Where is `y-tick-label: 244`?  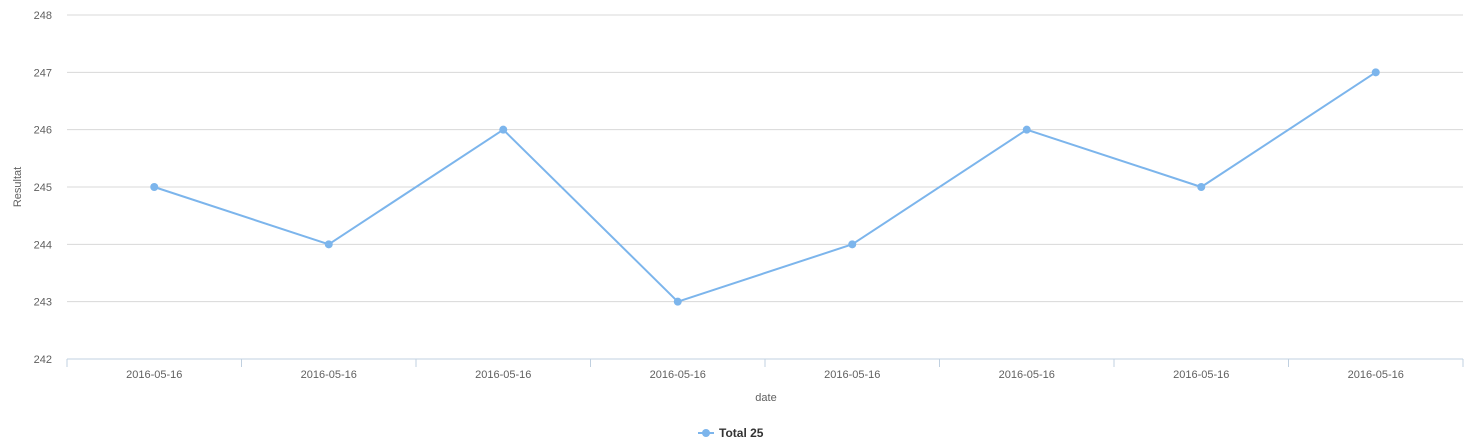 y-tick-label: 244 is located at coordinates (43, 245).